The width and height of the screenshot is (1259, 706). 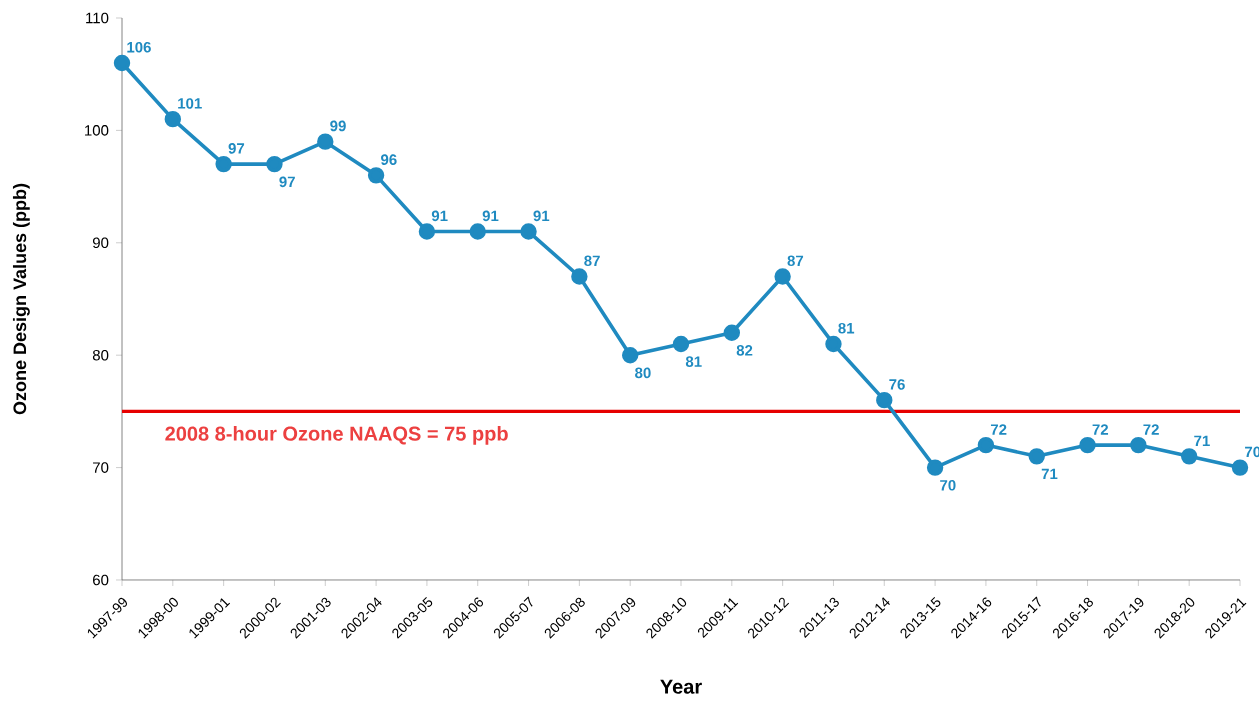 I want to click on data-label: 101, so click(x=190, y=103).